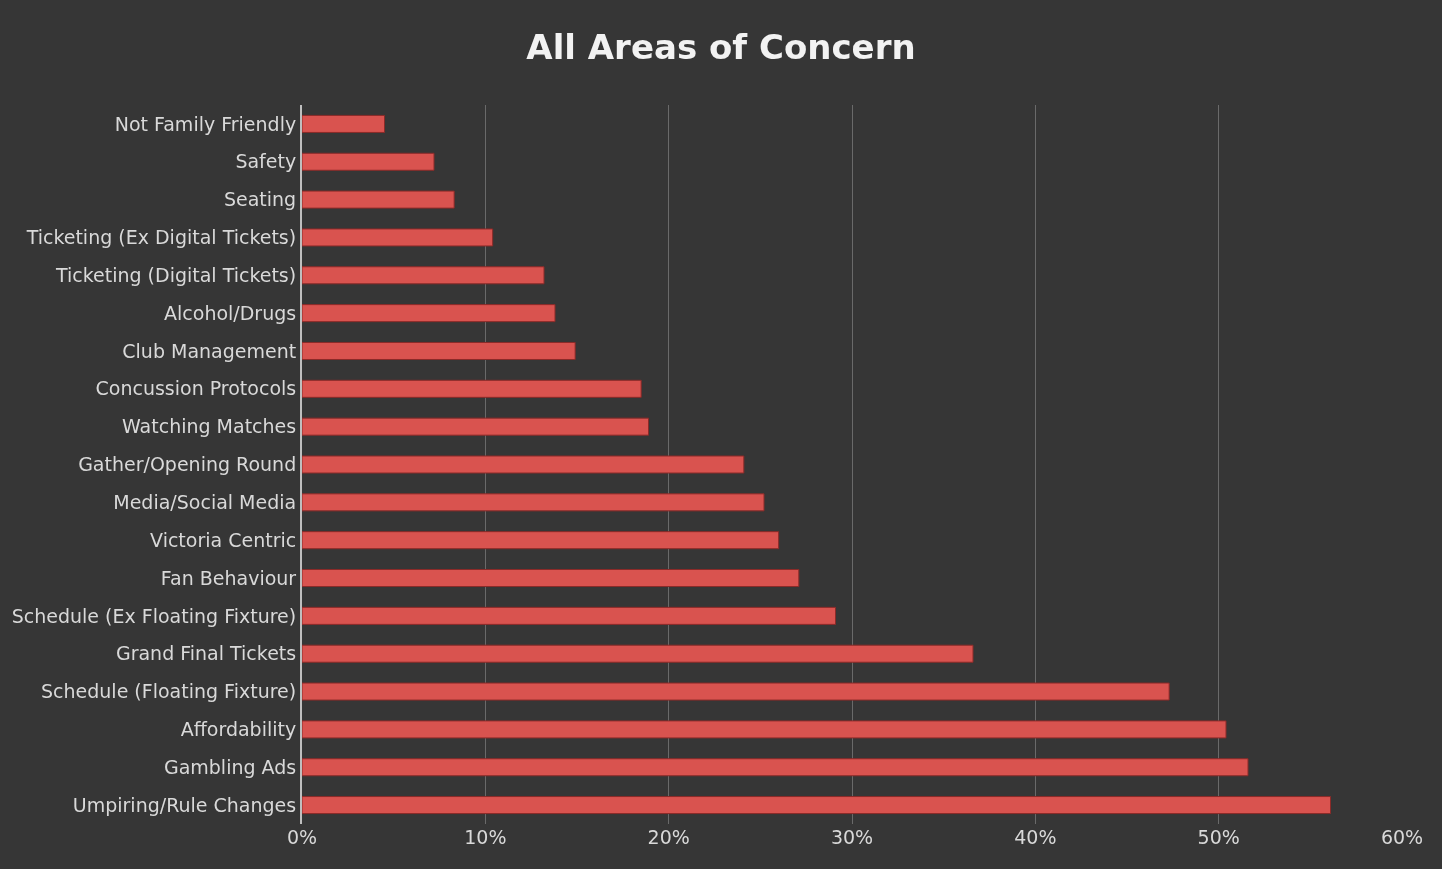  I want to click on y-tick-label: Ticketing (Ex Digital Tickets), so click(161, 237).